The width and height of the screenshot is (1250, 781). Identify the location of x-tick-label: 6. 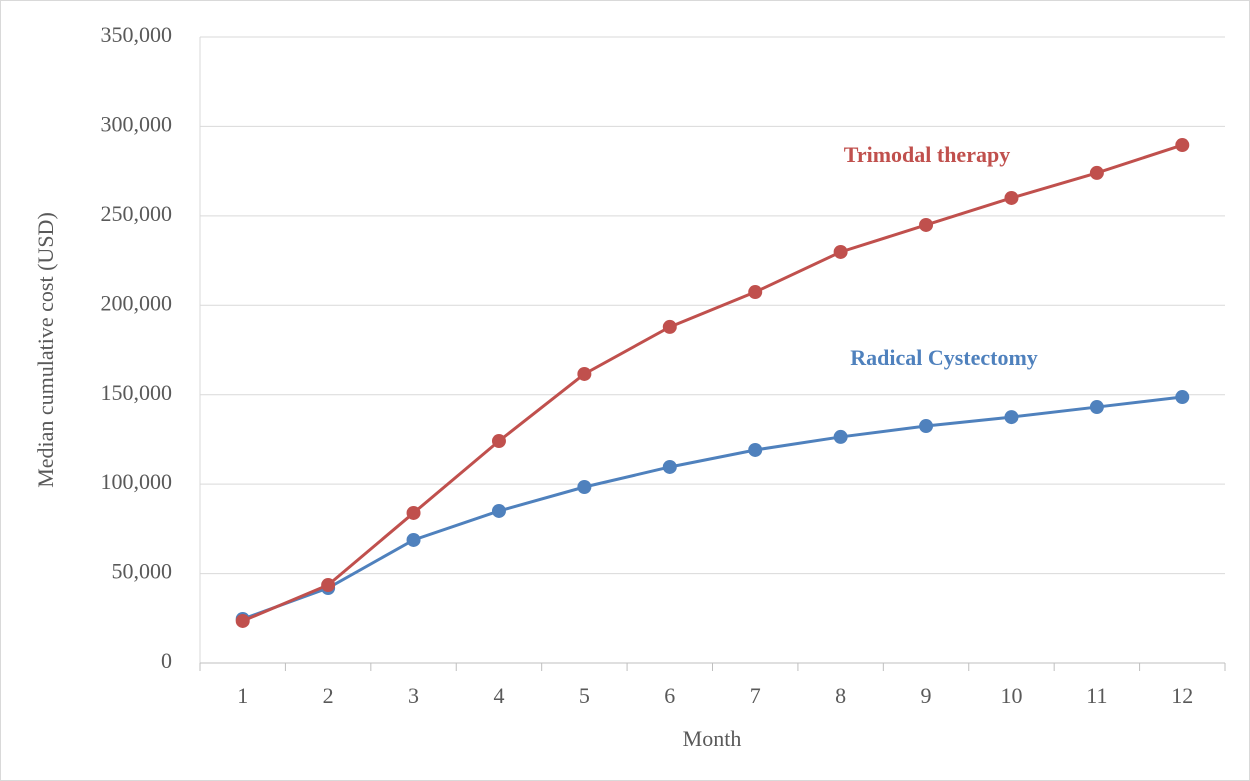
(669, 695).